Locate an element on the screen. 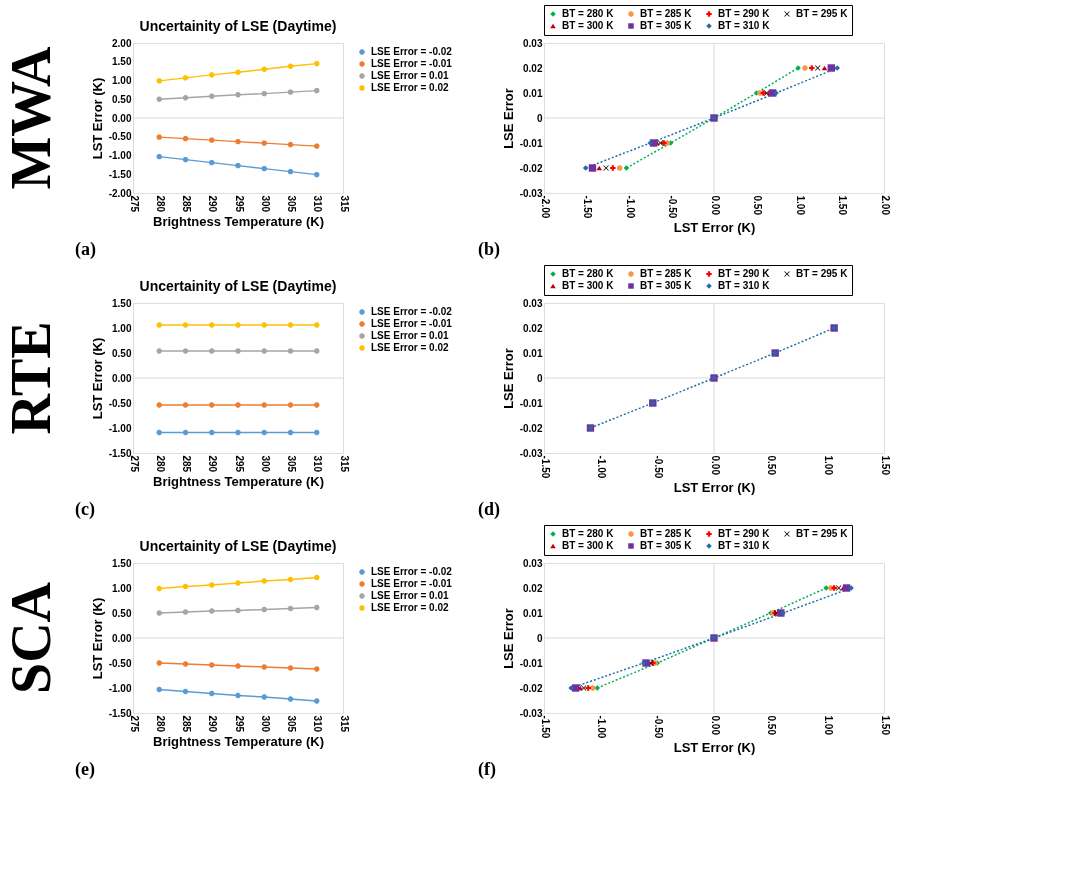 Image resolution: width=1076 pixels, height=871 pixels. text: (a) is located at coordinates (85, 249).